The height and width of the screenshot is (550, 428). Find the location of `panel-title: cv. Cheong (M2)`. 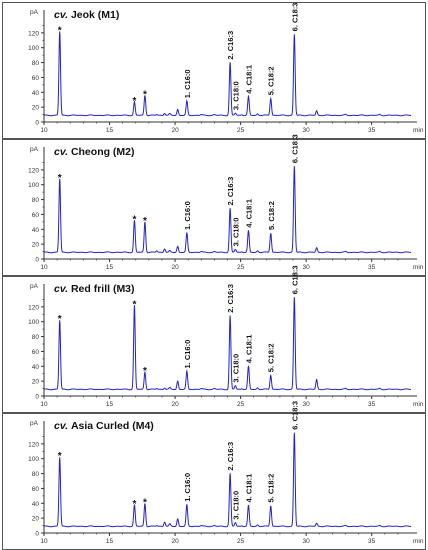

panel-title: cv. Cheong (M2) is located at coordinates (94, 152).